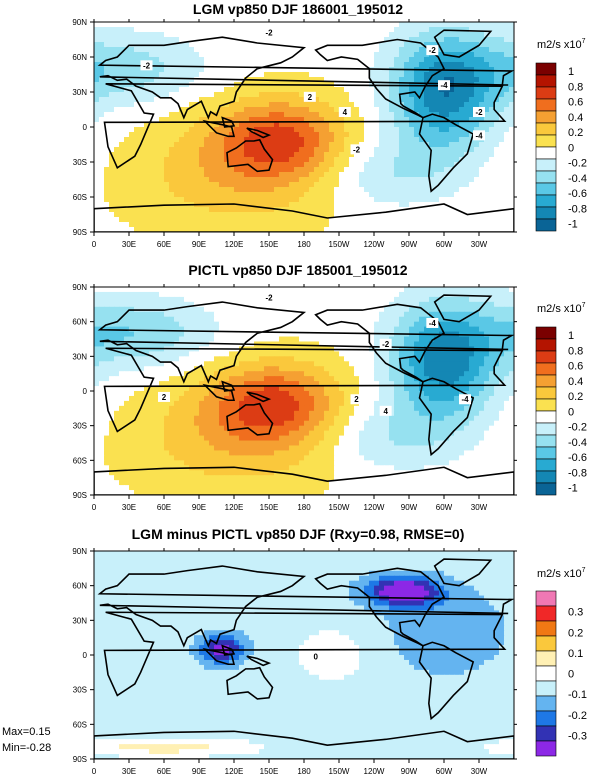 Image resolution: width=592 pixels, height=782 pixels. Describe the element at coordinates (546, 225) in the screenshot. I see `colorbar-swatch` at that location.